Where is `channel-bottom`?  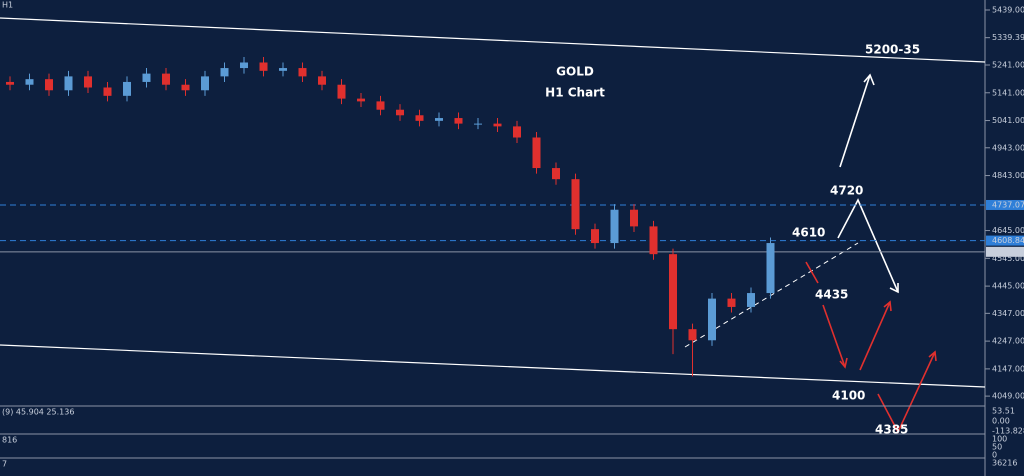
channel-bottom is located at coordinates (493, 366).